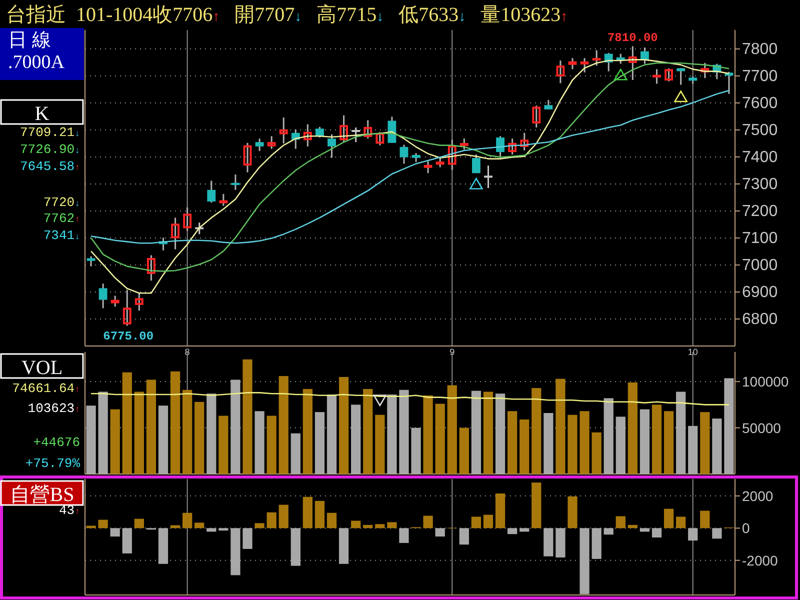 The height and width of the screenshot is (600, 800). I want to click on point, so click(681, 96).